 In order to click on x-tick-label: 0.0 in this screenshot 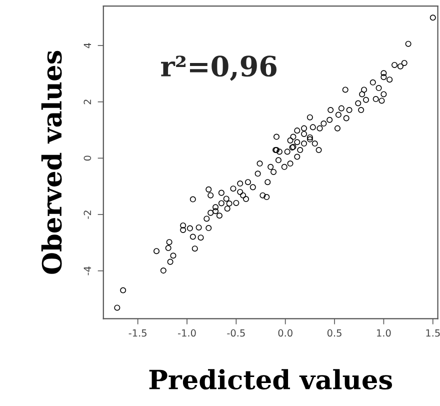, I will do `click(285, 333)`.